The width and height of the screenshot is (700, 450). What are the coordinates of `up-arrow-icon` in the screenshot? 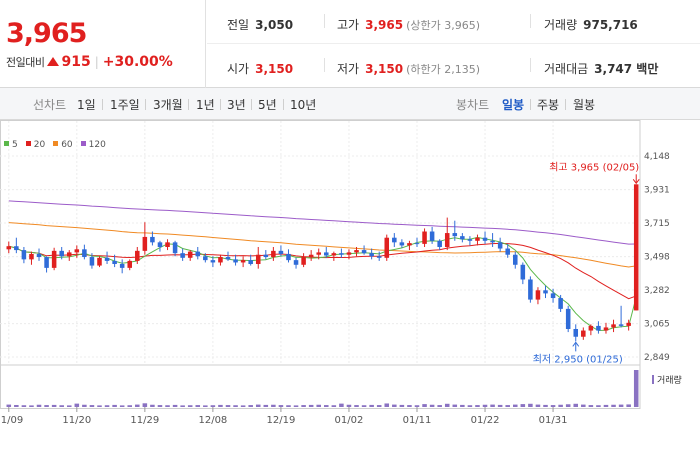 It's located at (53, 61).